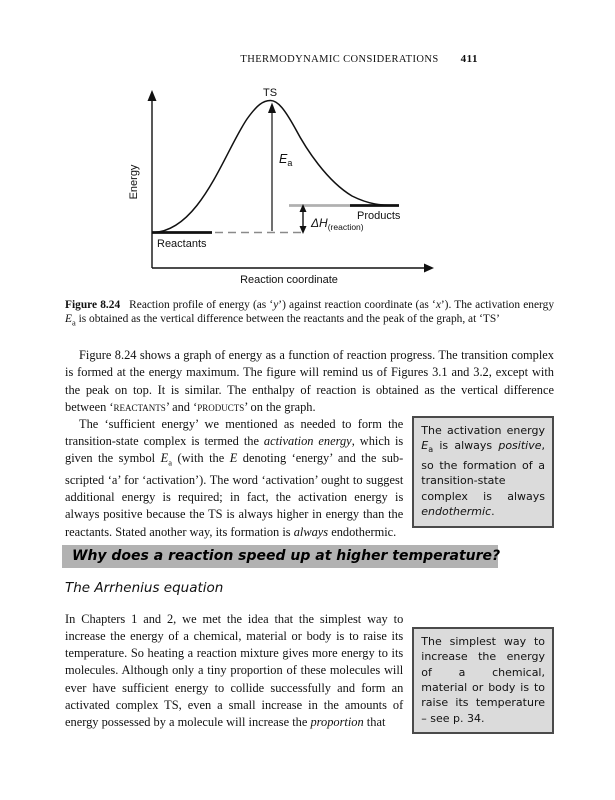  I want to click on always-emphasis: always, so click(311, 531).